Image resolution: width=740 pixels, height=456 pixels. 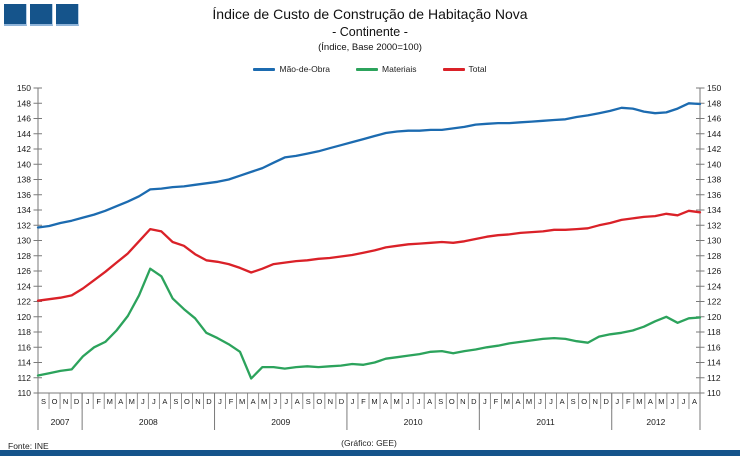 I want to click on y-axis-tick-label-right: 122, so click(x=714, y=302).